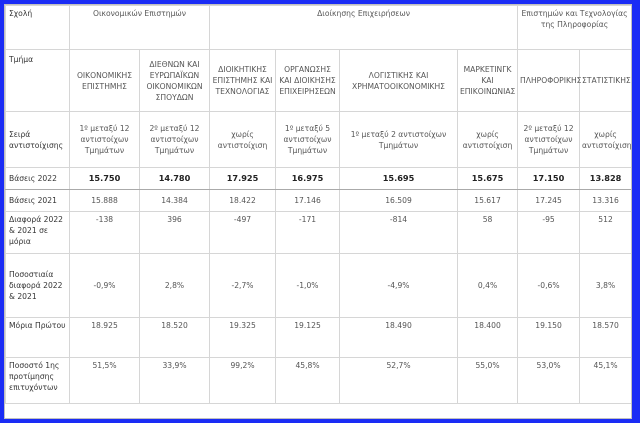 The height and width of the screenshot is (423, 640). Describe the element at coordinates (363, 27) in the screenshot. I see `school-business-admin: Διοίκησης Επιχειρήσεων` at that location.